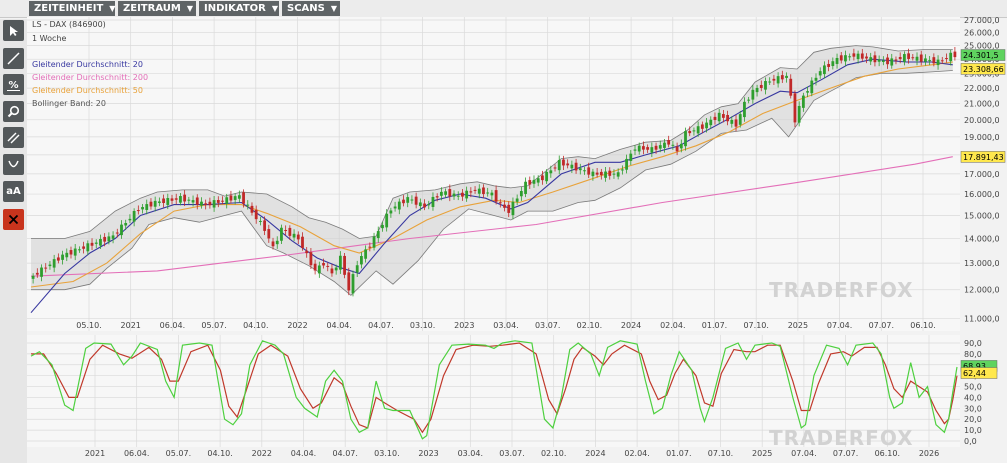 The width and height of the screenshot is (1007, 463). What do you see at coordinates (982, 216) in the screenshot?
I see `price-tick-label: 15.000,0` at bounding box center [982, 216].